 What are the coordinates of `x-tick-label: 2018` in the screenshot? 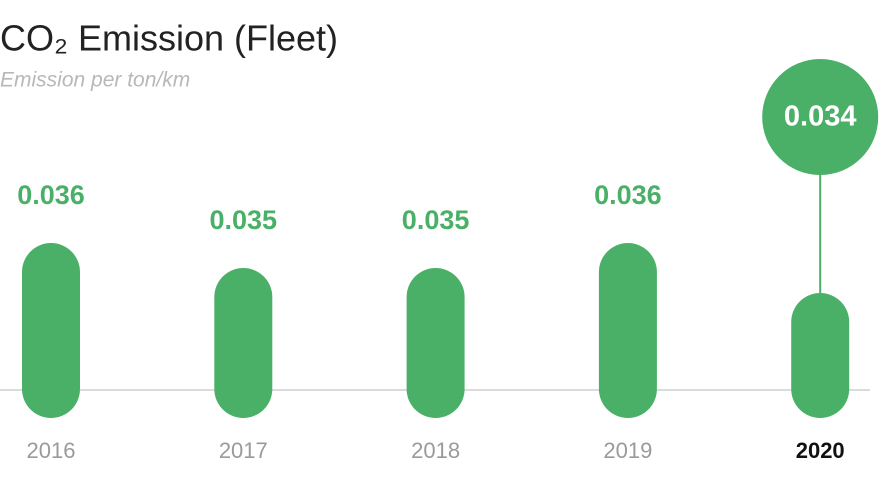 It's located at (435, 450).